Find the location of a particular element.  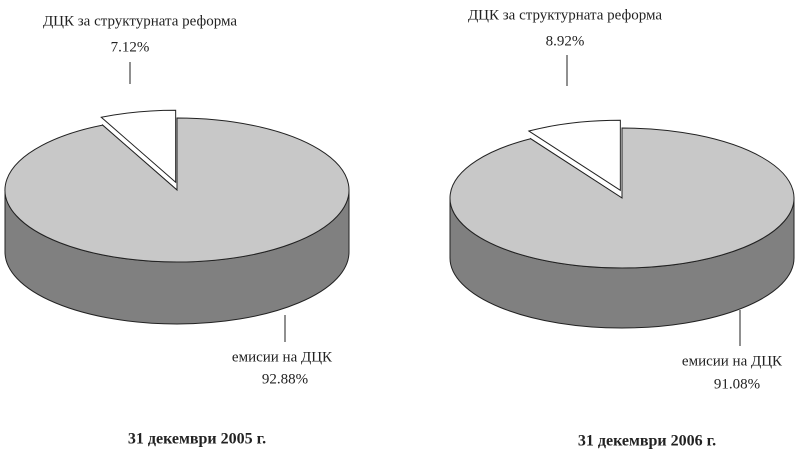

slice-value: 92.88% is located at coordinates (285, 379).